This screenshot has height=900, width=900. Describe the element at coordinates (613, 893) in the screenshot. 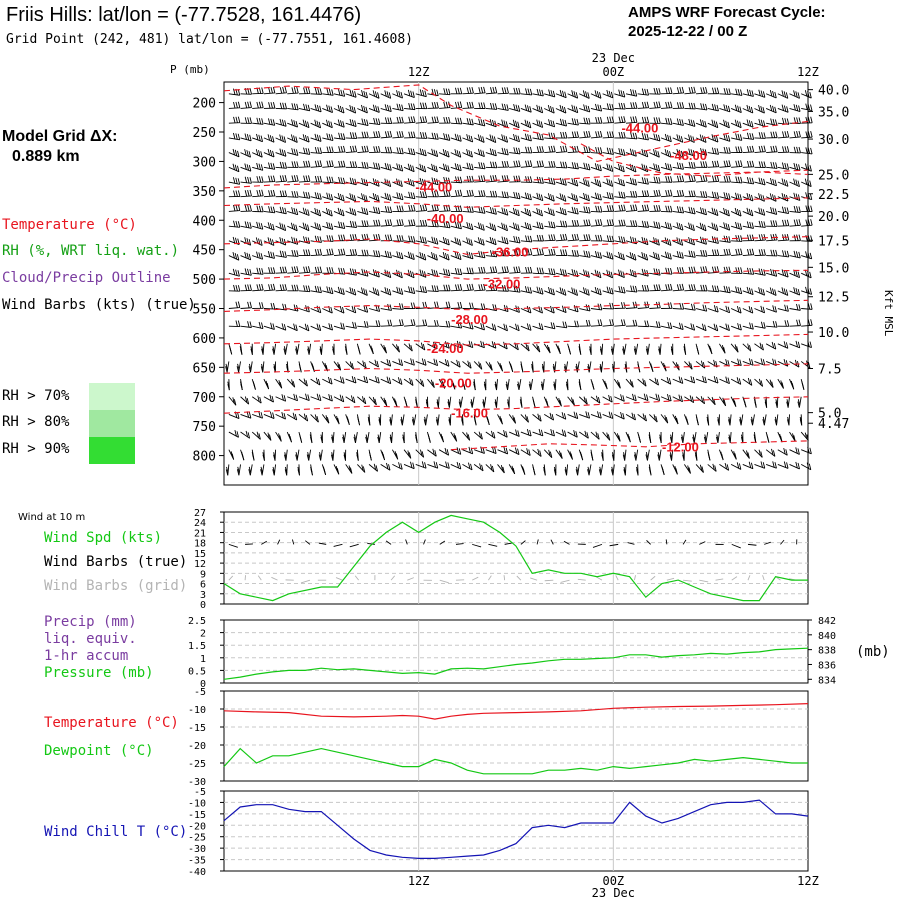

I see `date-label-bottom: 23 Dec` at that location.